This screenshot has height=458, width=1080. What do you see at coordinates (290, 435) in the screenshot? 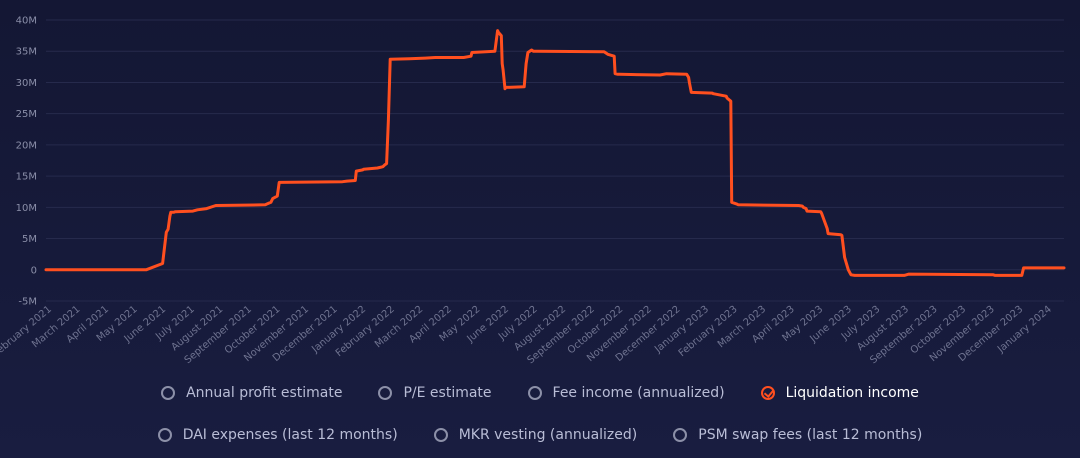
I see `legend-label: DAI expenses (last 12 months)` at bounding box center [290, 435].